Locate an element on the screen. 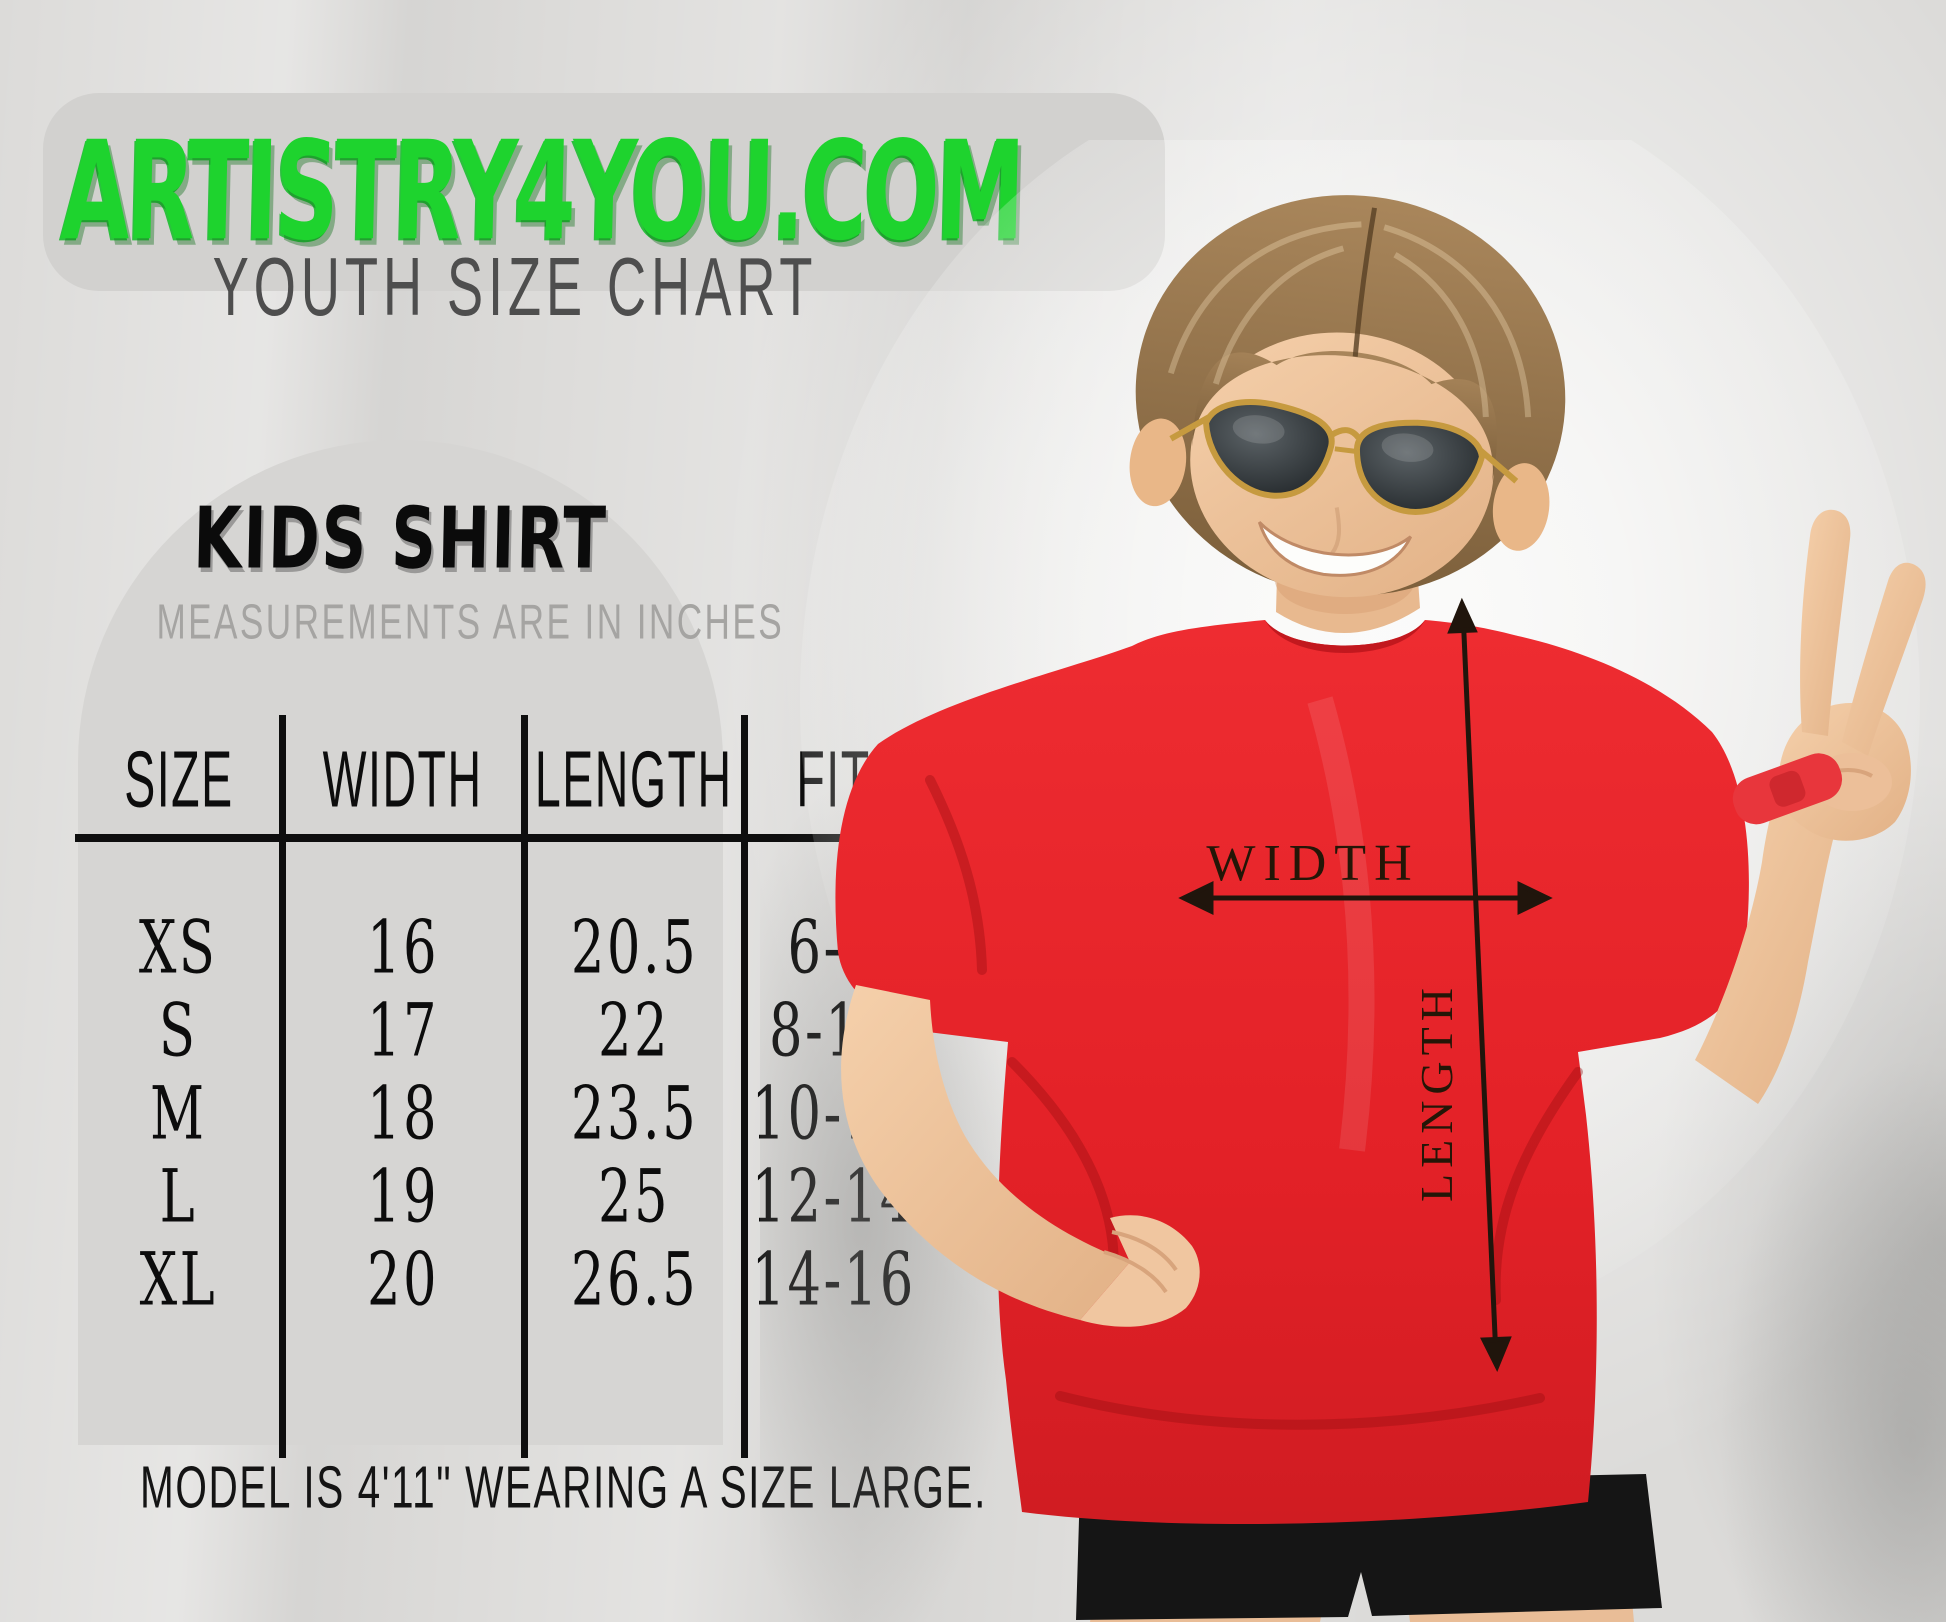 The image size is (1946, 1622). cell-width: 16 is located at coordinates (402, 947).